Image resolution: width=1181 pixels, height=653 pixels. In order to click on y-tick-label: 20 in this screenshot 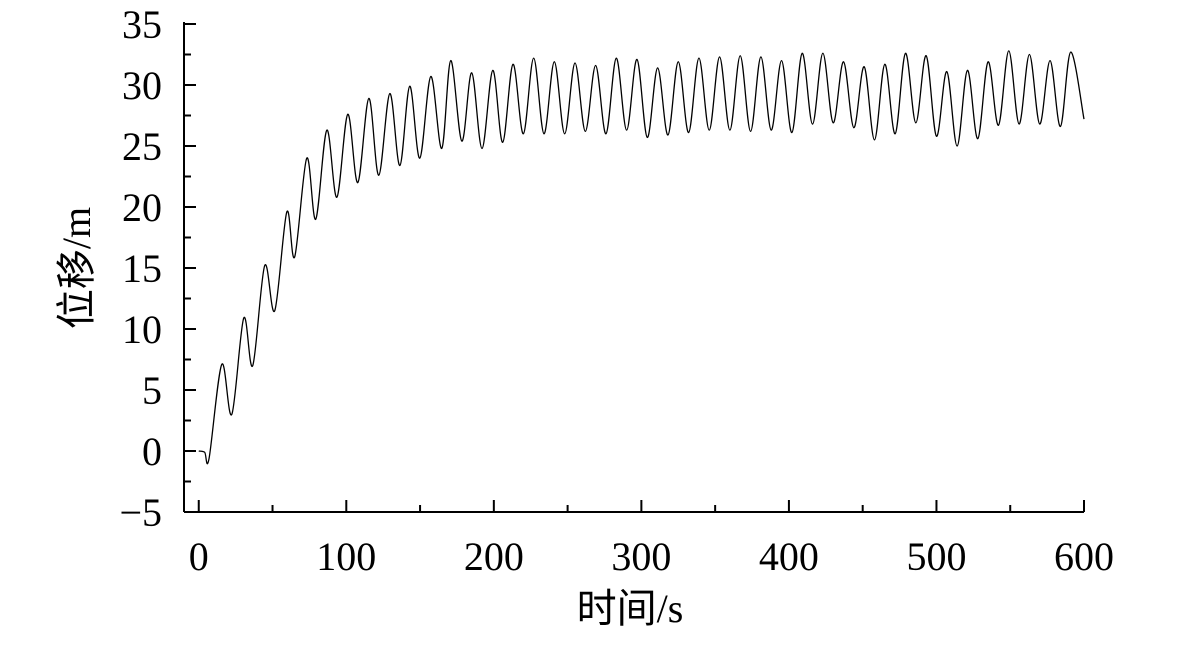, I will do `click(142, 207)`.